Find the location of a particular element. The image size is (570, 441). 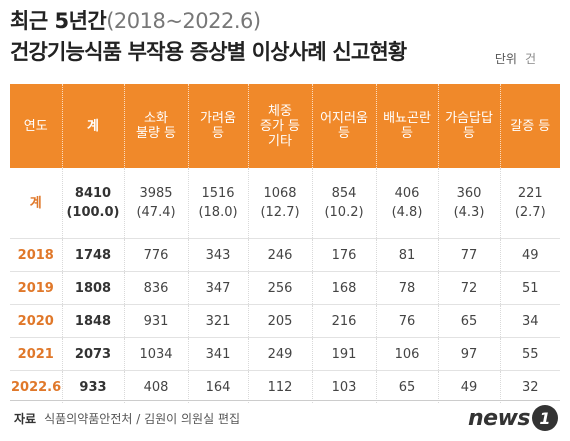

cell-value: 계 is located at coordinates (35, 203).